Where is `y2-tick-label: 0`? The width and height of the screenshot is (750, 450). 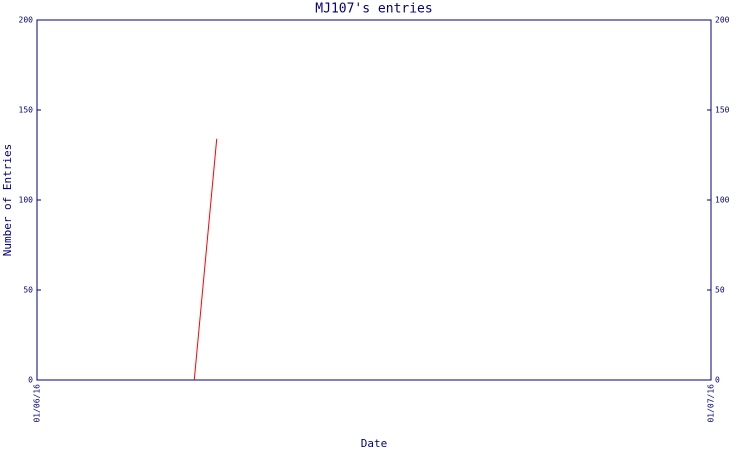
y2-tick-label: 0 is located at coordinates (717, 380).